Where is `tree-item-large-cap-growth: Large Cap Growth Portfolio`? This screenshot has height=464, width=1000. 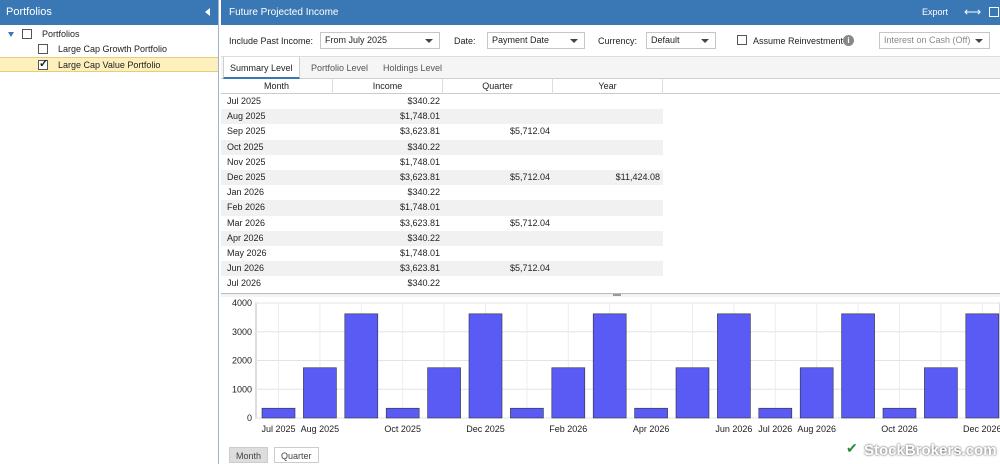
tree-item-large-cap-growth: Large Cap Growth Portfolio is located at coordinates (109, 49).